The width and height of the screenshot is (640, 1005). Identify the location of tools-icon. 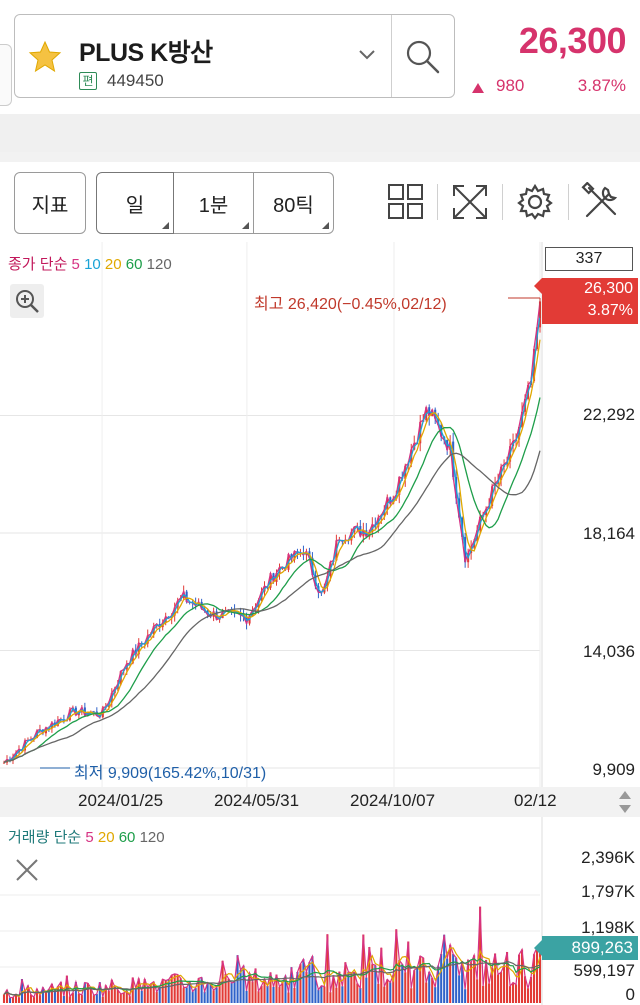
(601, 202).